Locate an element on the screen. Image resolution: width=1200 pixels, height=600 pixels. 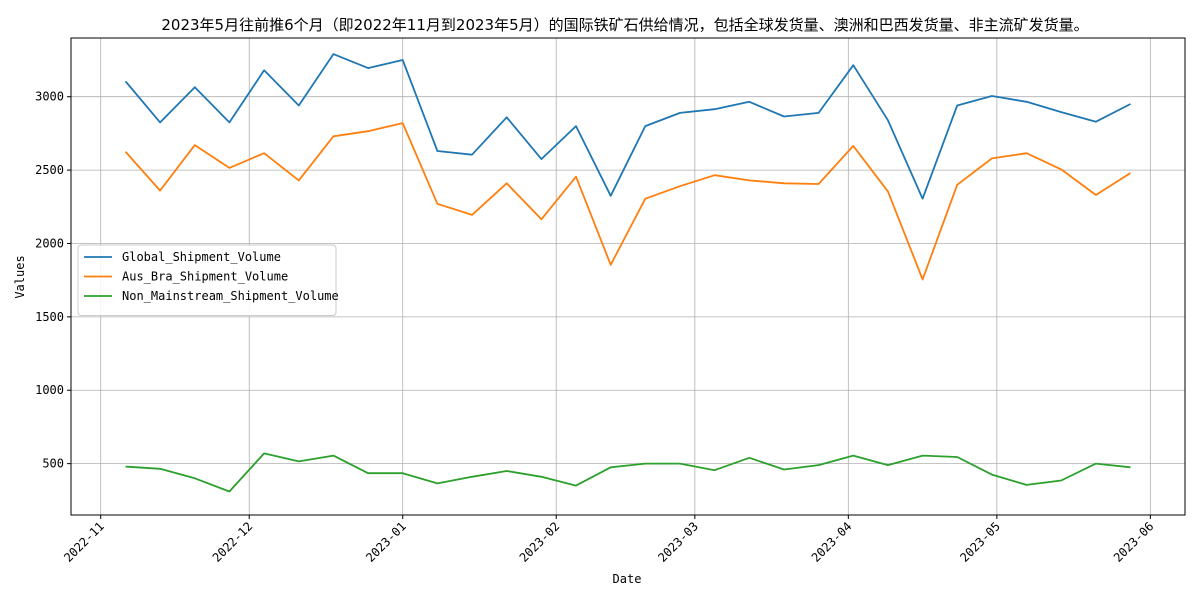
legend-label: Aus_Bra_Shipment_Volume is located at coordinates (205, 277).